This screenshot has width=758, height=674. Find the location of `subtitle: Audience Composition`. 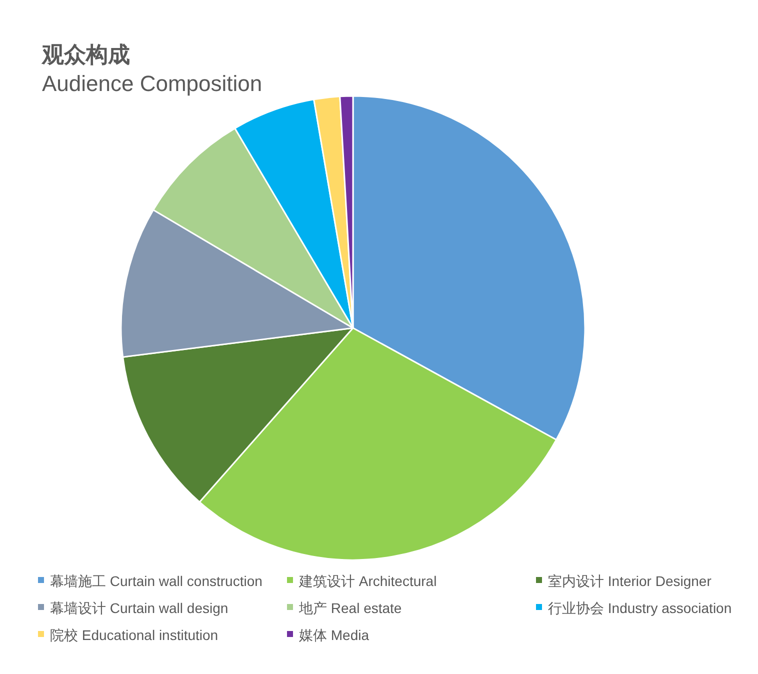

subtitle: Audience Composition is located at coordinates (152, 83).